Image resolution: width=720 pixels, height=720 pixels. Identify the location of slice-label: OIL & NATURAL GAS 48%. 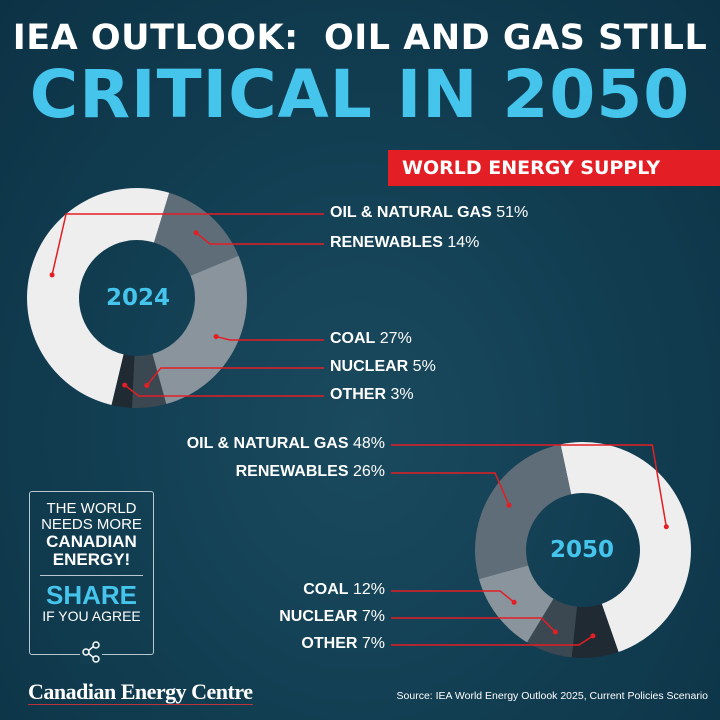
(286, 444).